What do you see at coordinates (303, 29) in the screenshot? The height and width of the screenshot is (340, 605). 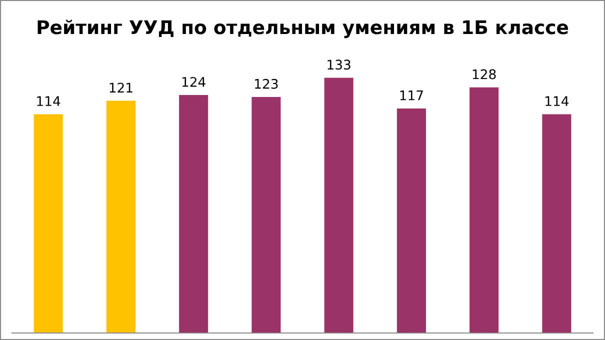 I see `chart-title: Рейтинг УУД по отдельным умениям в 1Б классе` at bounding box center [303, 29].